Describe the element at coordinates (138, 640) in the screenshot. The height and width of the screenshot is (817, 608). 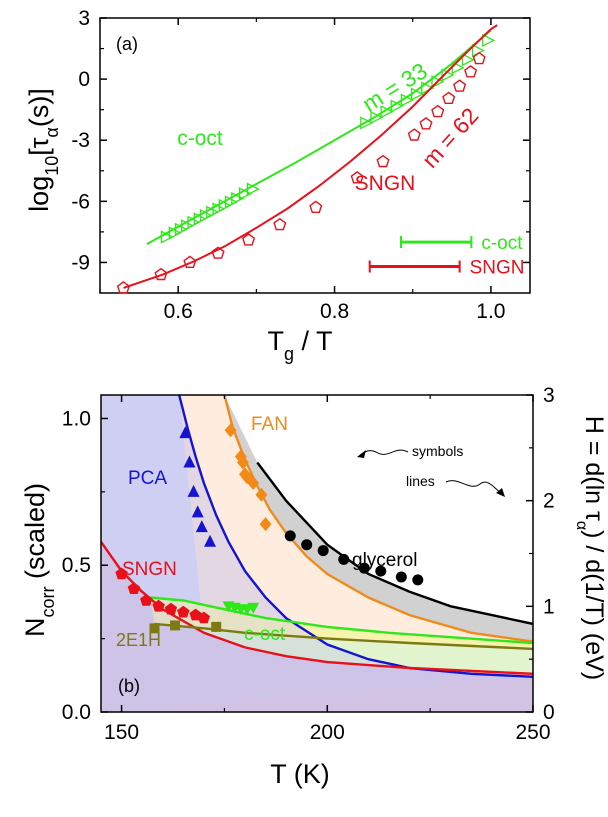
I see `series-label-2e1h: 2E1H` at that location.